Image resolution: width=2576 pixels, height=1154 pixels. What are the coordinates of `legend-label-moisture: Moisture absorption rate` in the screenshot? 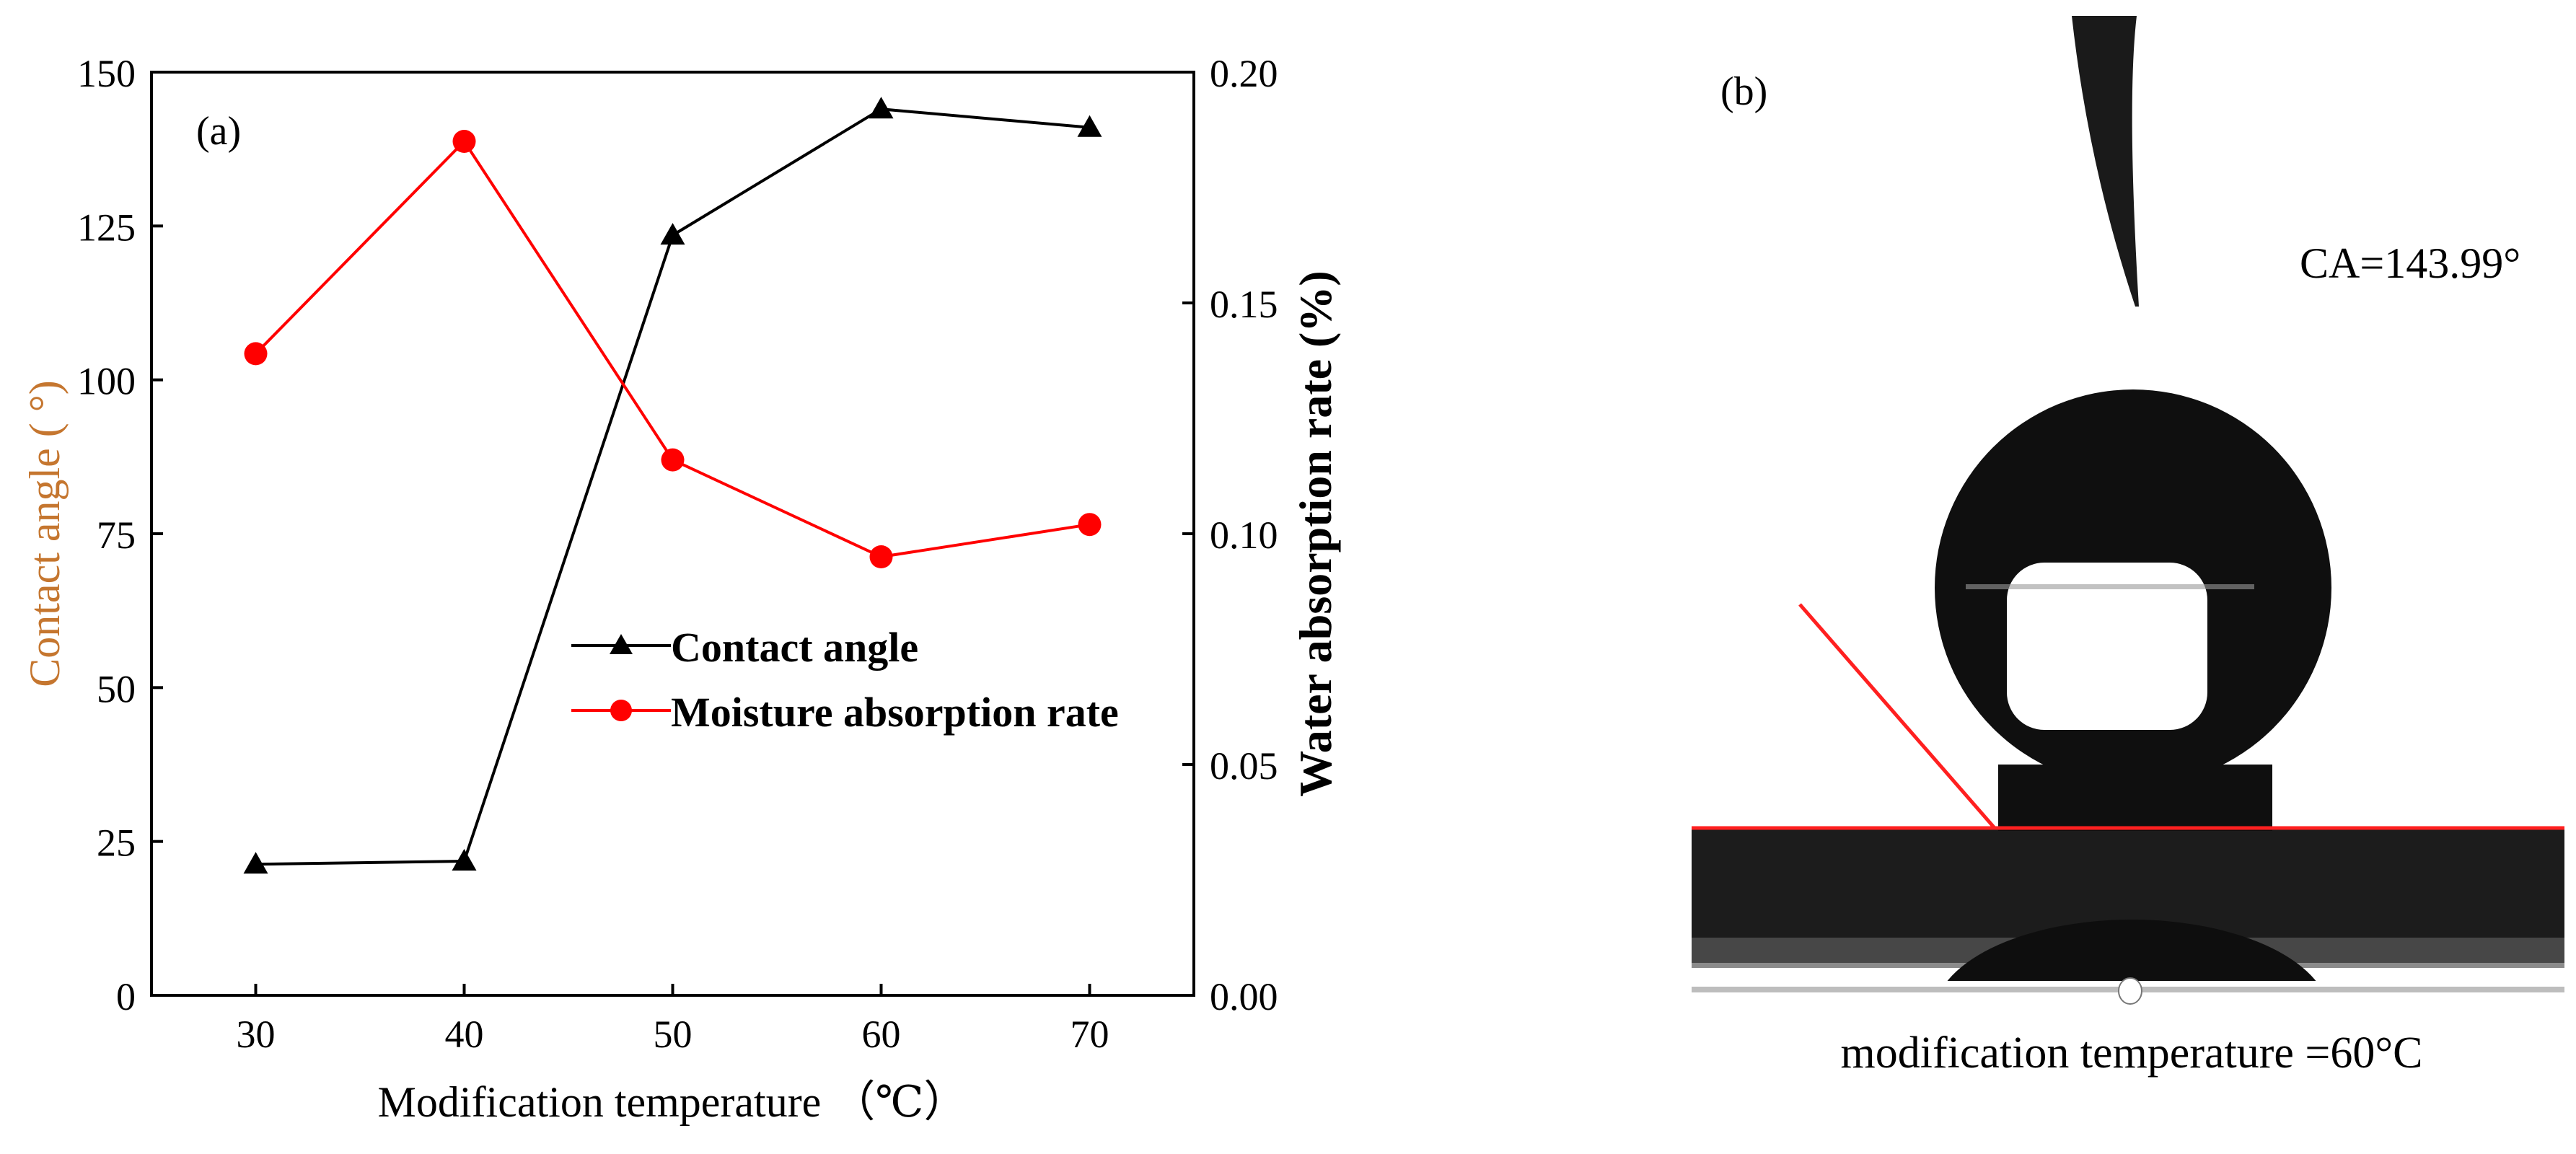 It's located at (895, 712).